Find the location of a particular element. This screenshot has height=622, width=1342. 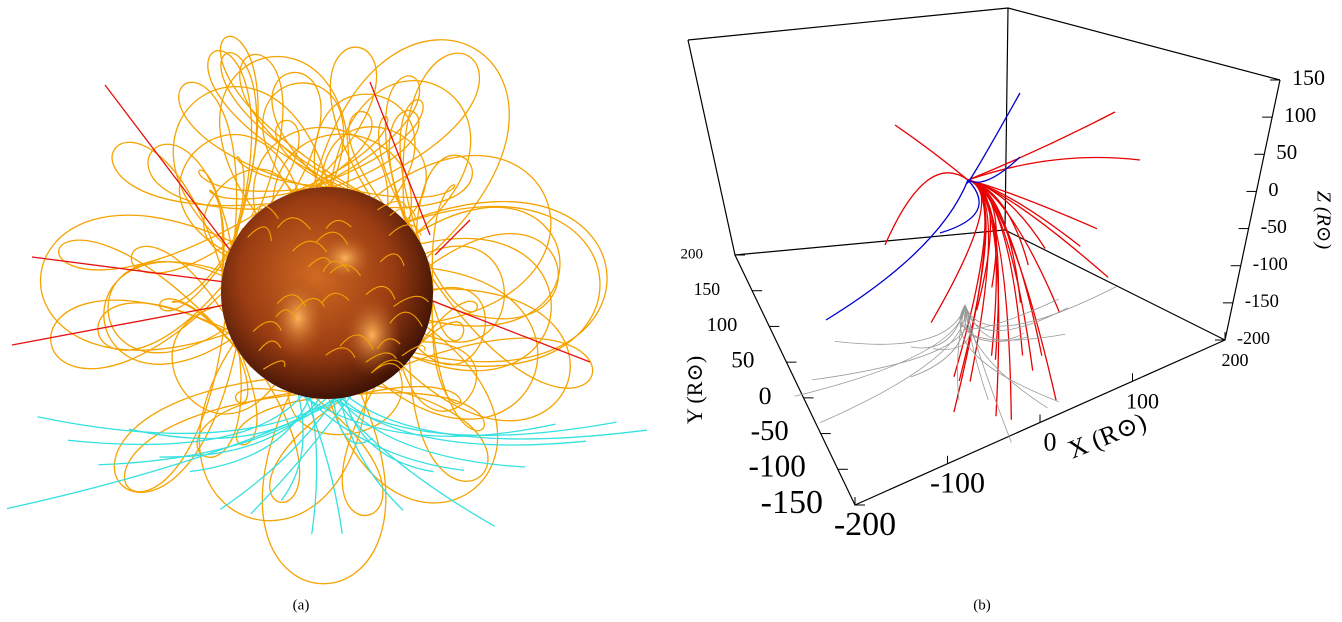

x-axis-label: X (R⊙) is located at coordinates (1107, 436).